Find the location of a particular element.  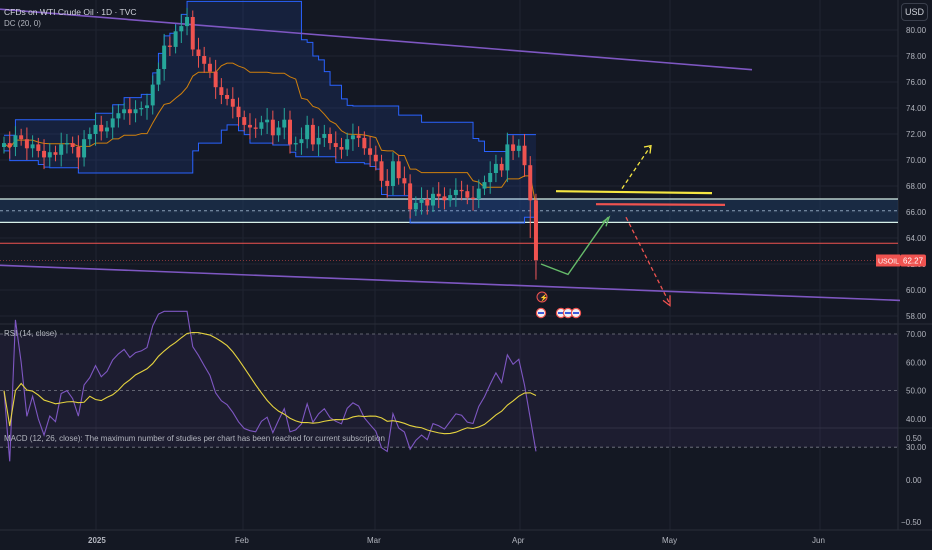

last-price-tag is located at coordinates (913, 260).